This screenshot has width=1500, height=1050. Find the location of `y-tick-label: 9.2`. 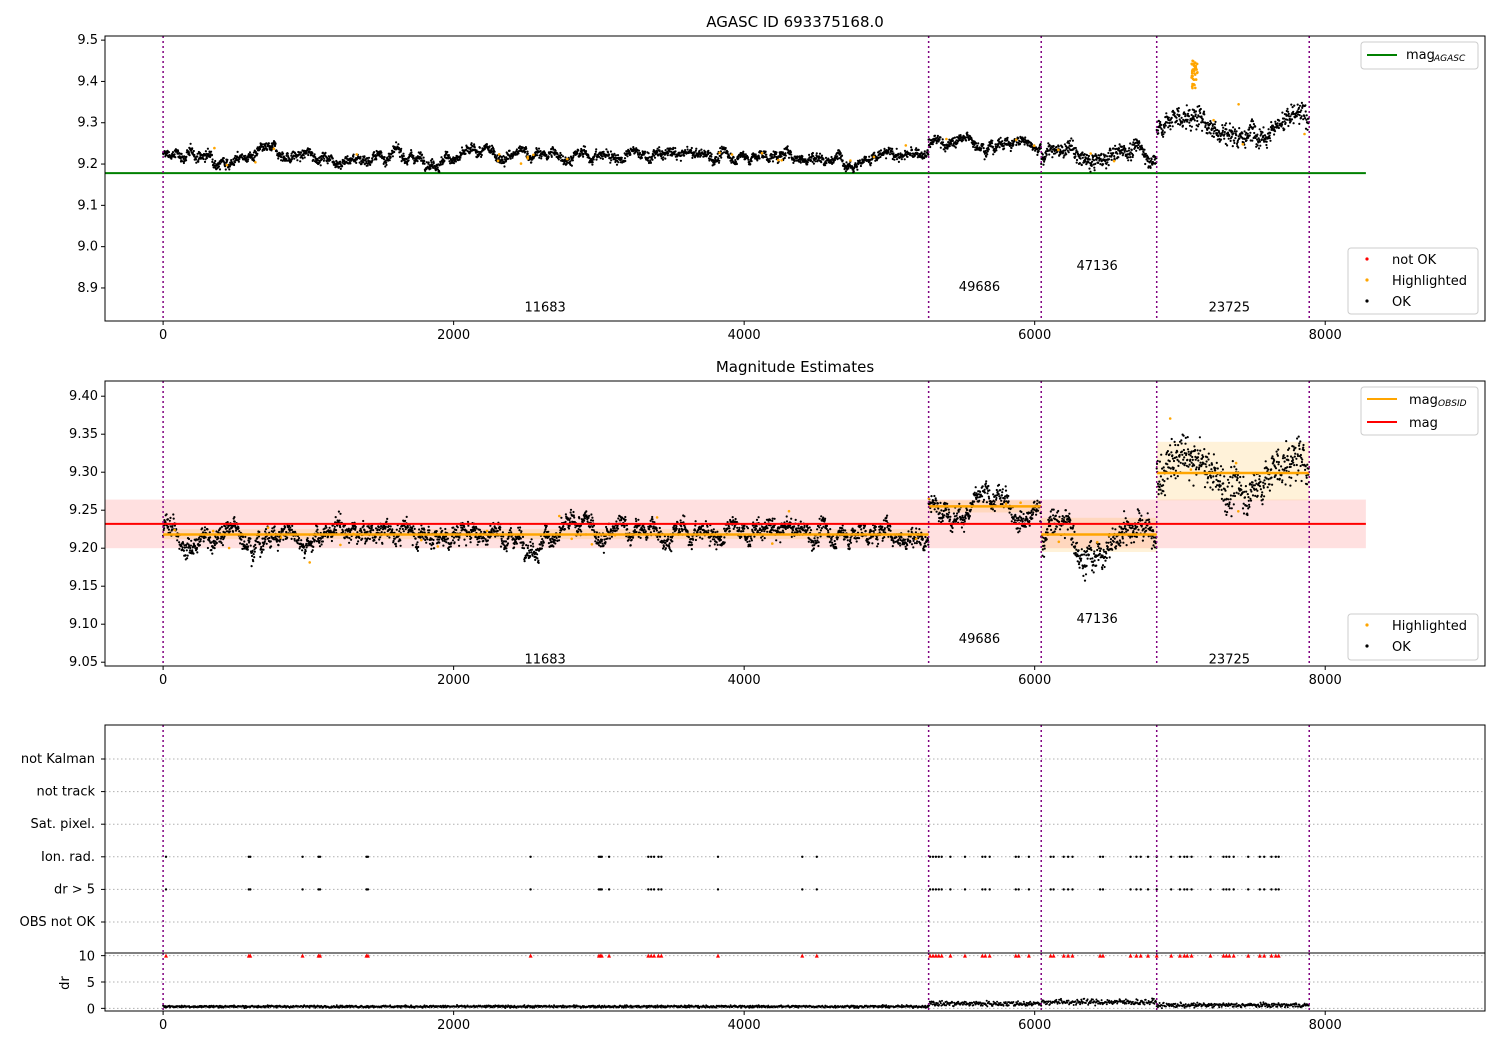

y-tick-label: 9.2 is located at coordinates (87, 164).